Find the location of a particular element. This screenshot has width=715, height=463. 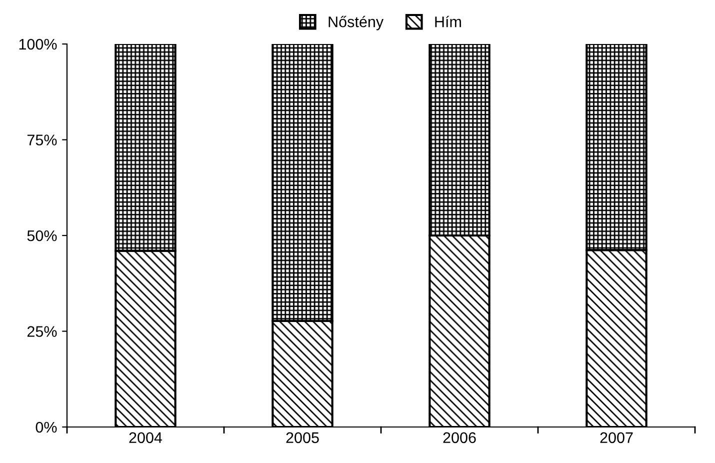

y-tick-label: 0% is located at coordinates (46, 427).